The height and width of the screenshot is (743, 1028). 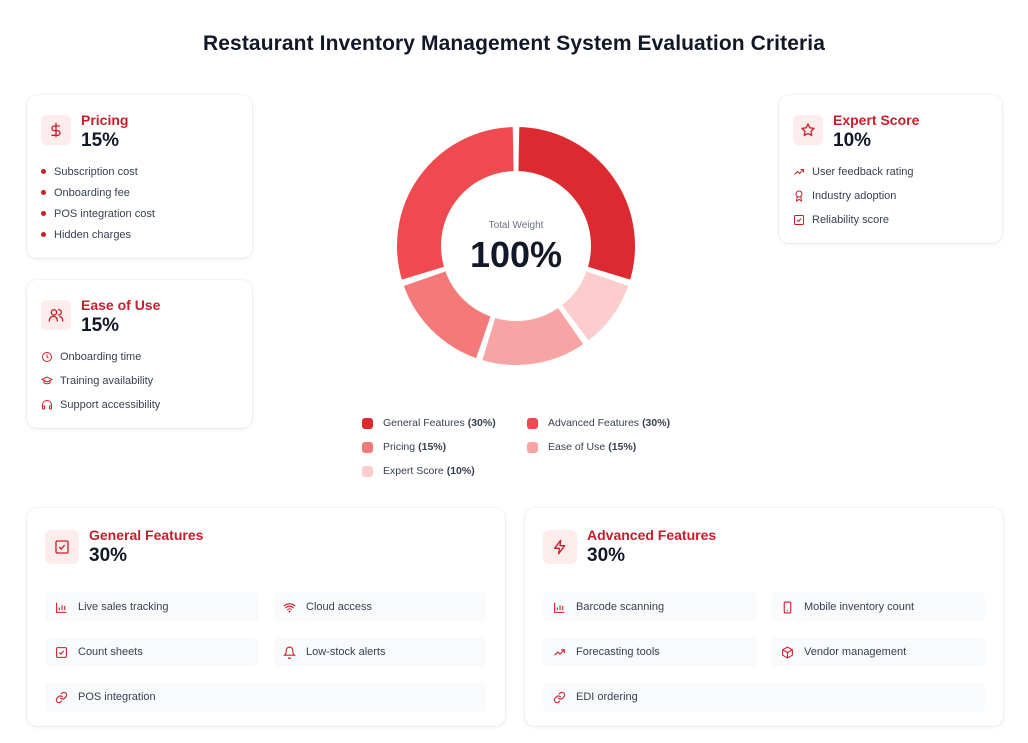 I want to click on feature-item: Mobile inventory count, so click(x=878, y=607).